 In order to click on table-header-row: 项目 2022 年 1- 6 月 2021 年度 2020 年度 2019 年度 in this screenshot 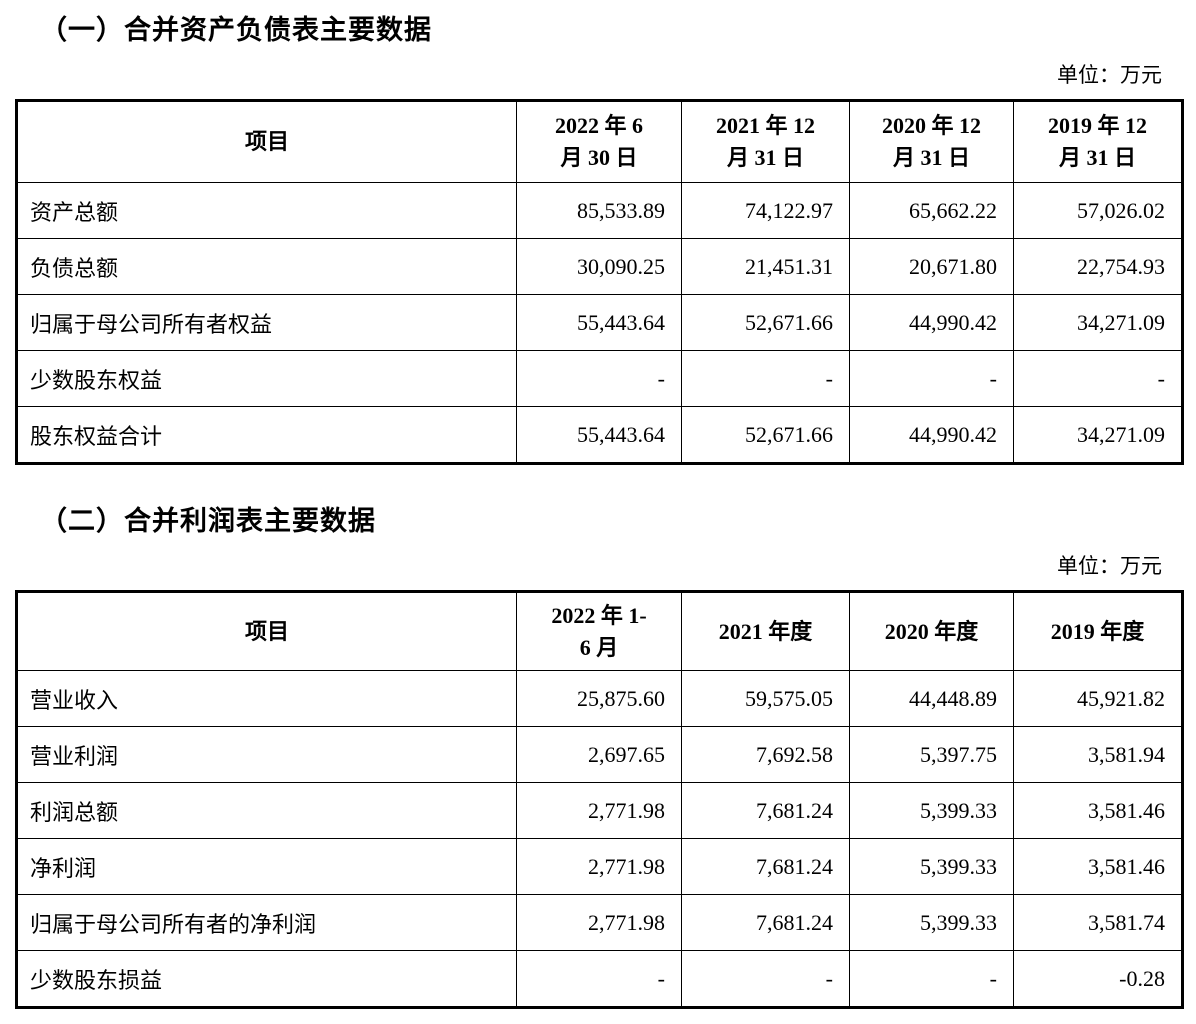, I will do `click(599, 631)`.